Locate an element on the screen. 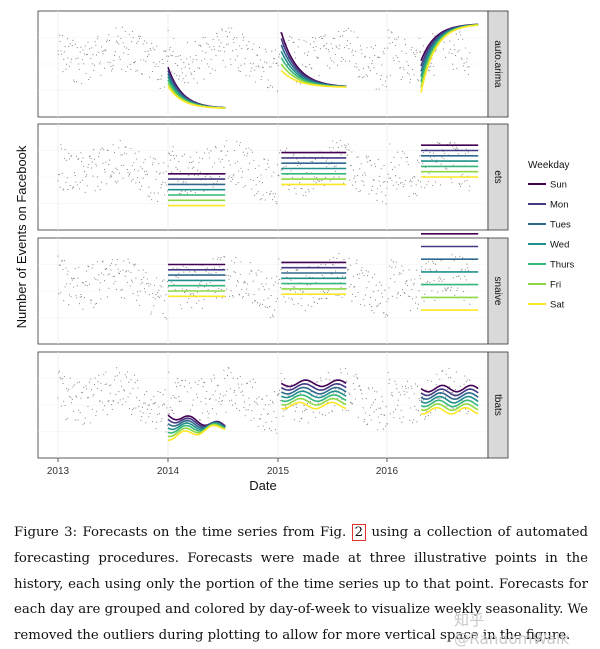  figure-reference-link: 2 is located at coordinates (359, 532).